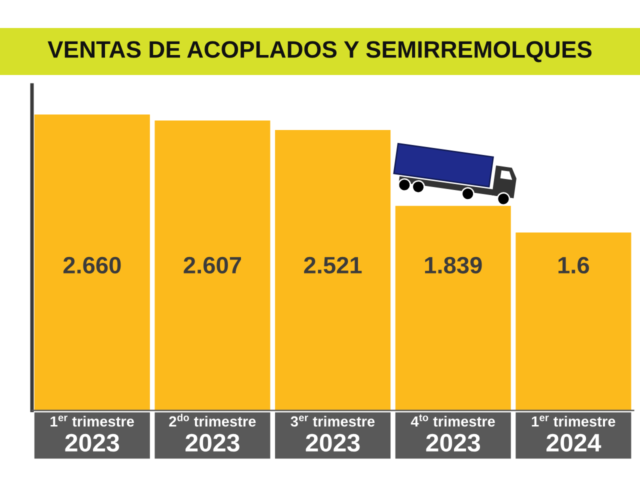 This screenshot has width=640, height=480. I want to click on x-tick-label: 4$^{to}$ trimestre 2023, so click(452, 433).